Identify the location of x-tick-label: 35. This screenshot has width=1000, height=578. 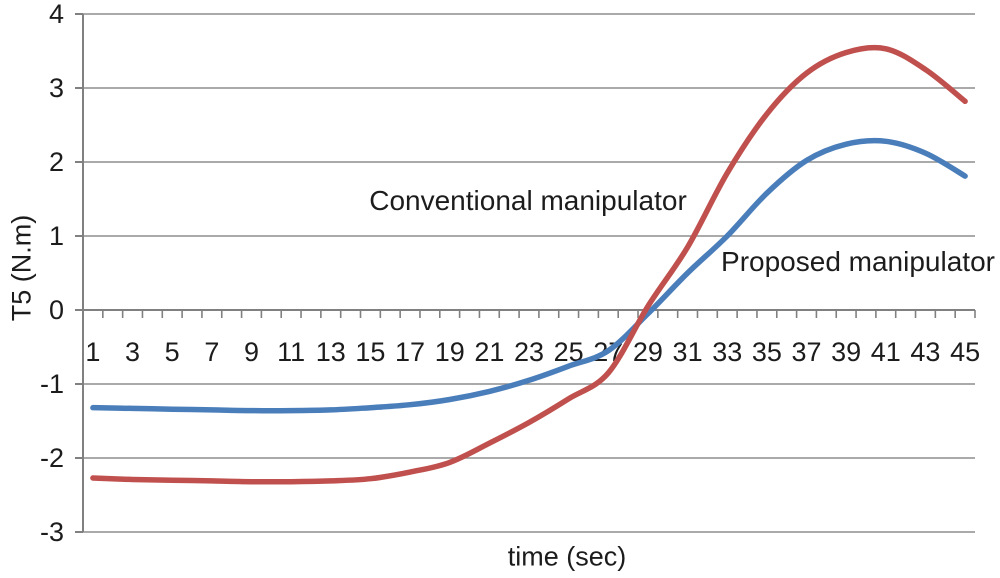
(767, 352).